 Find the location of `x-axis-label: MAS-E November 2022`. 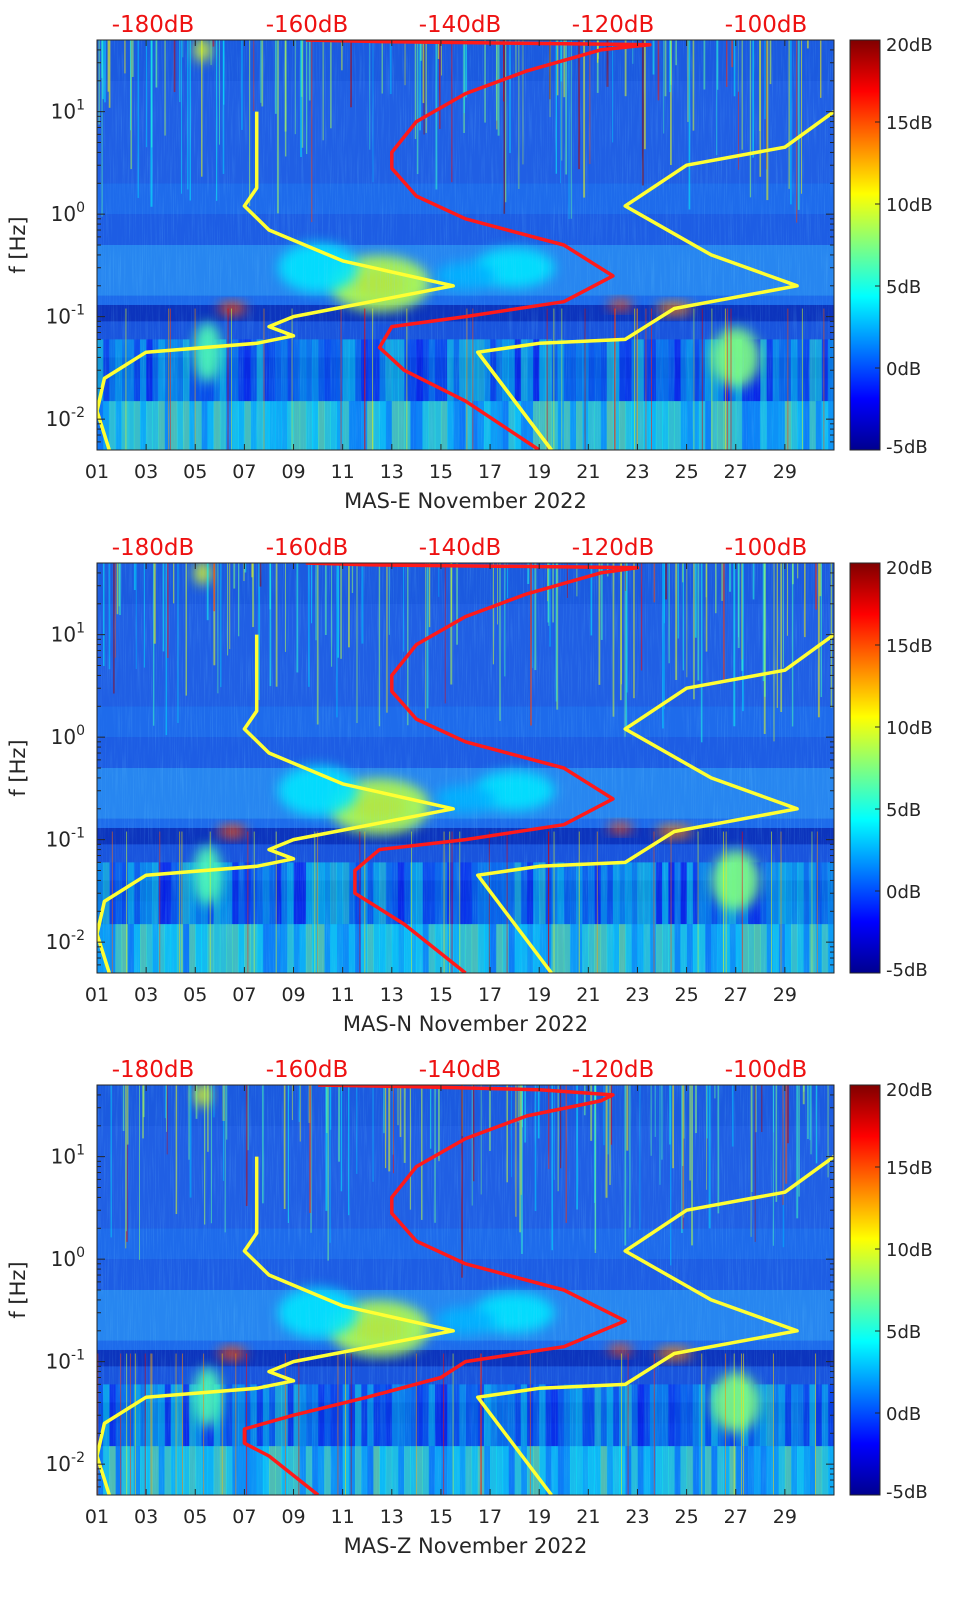

x-axis-label: MAS-E November 2022 is located at coordinates (465, 501).